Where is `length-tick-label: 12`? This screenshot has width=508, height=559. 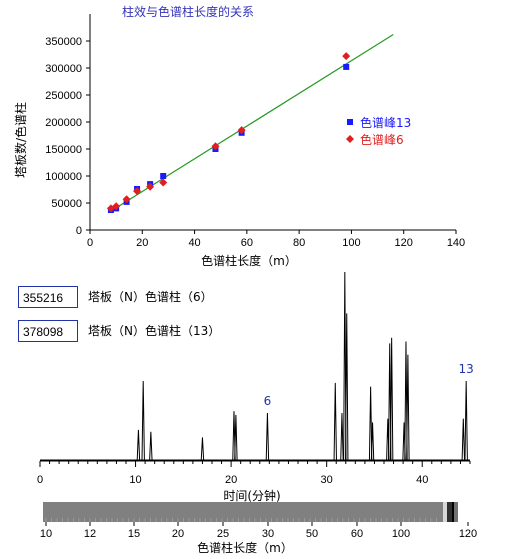 length-tick-label: 12 is located at coordinates (90, 534).